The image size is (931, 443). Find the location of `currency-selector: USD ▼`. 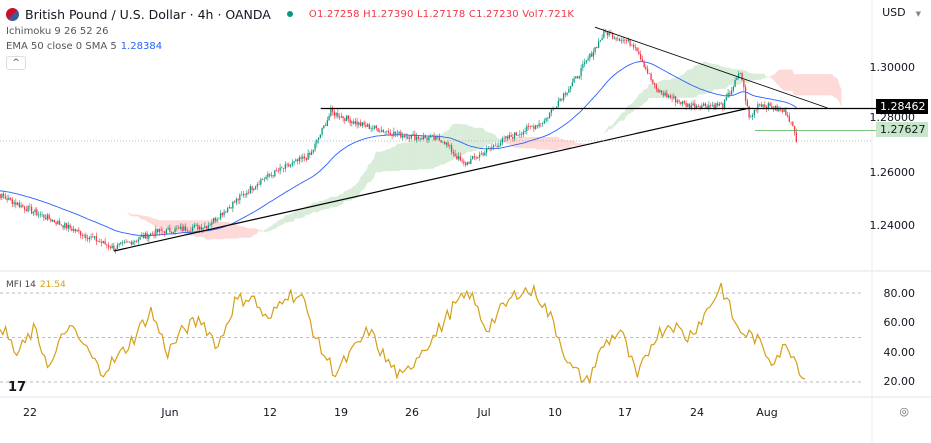

currency-selector: USD ▼ is located at coordinates (901, 12).